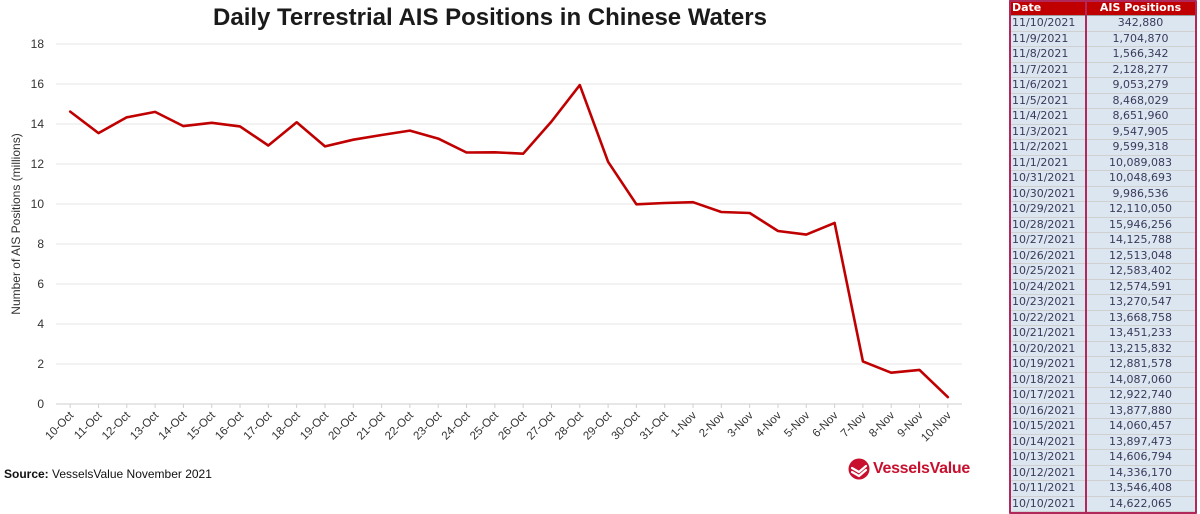 This screenshot has height=514, width=1200. I want to click on table-row: 11/10/2021 342,880, so click(1102, 23).